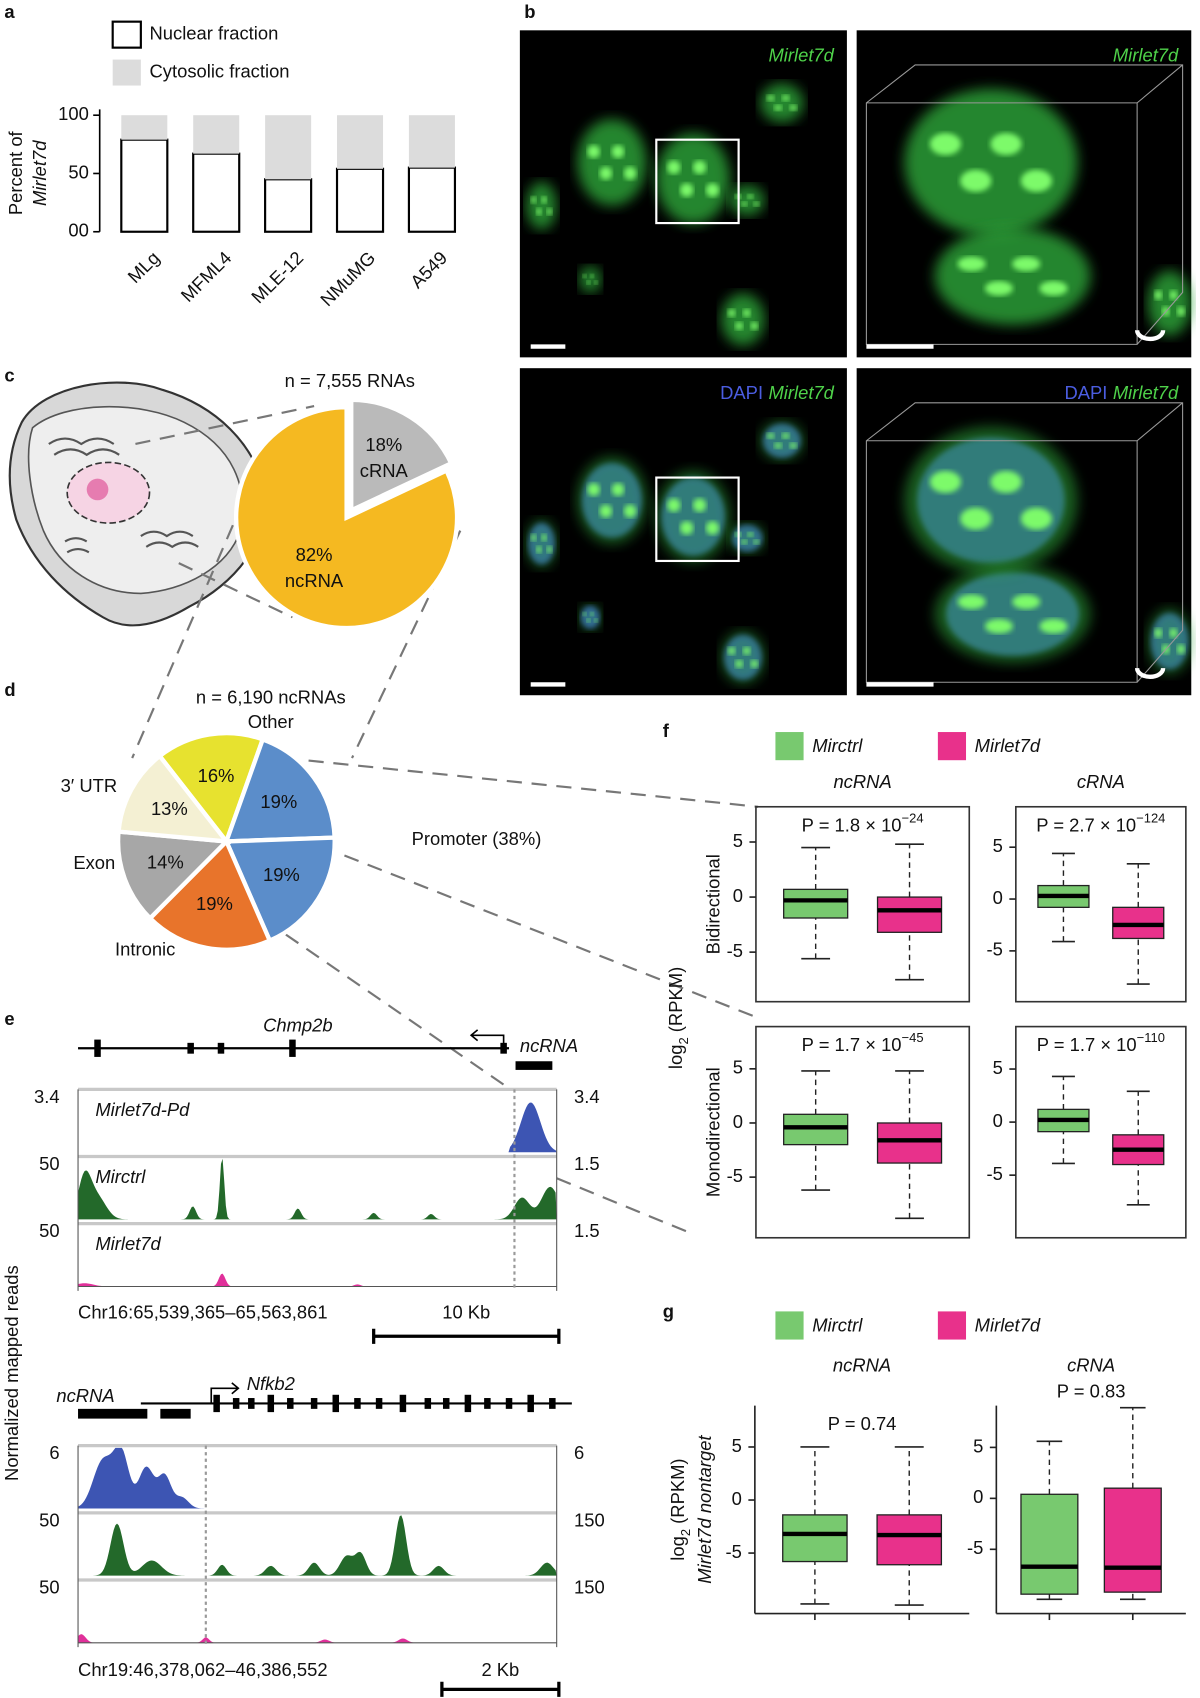  What do you see at coordinates (1121, 392) in the screenshot?
I see `micrograph-label: DAPI Mirlet7d` at bounding box center [1121, 392].